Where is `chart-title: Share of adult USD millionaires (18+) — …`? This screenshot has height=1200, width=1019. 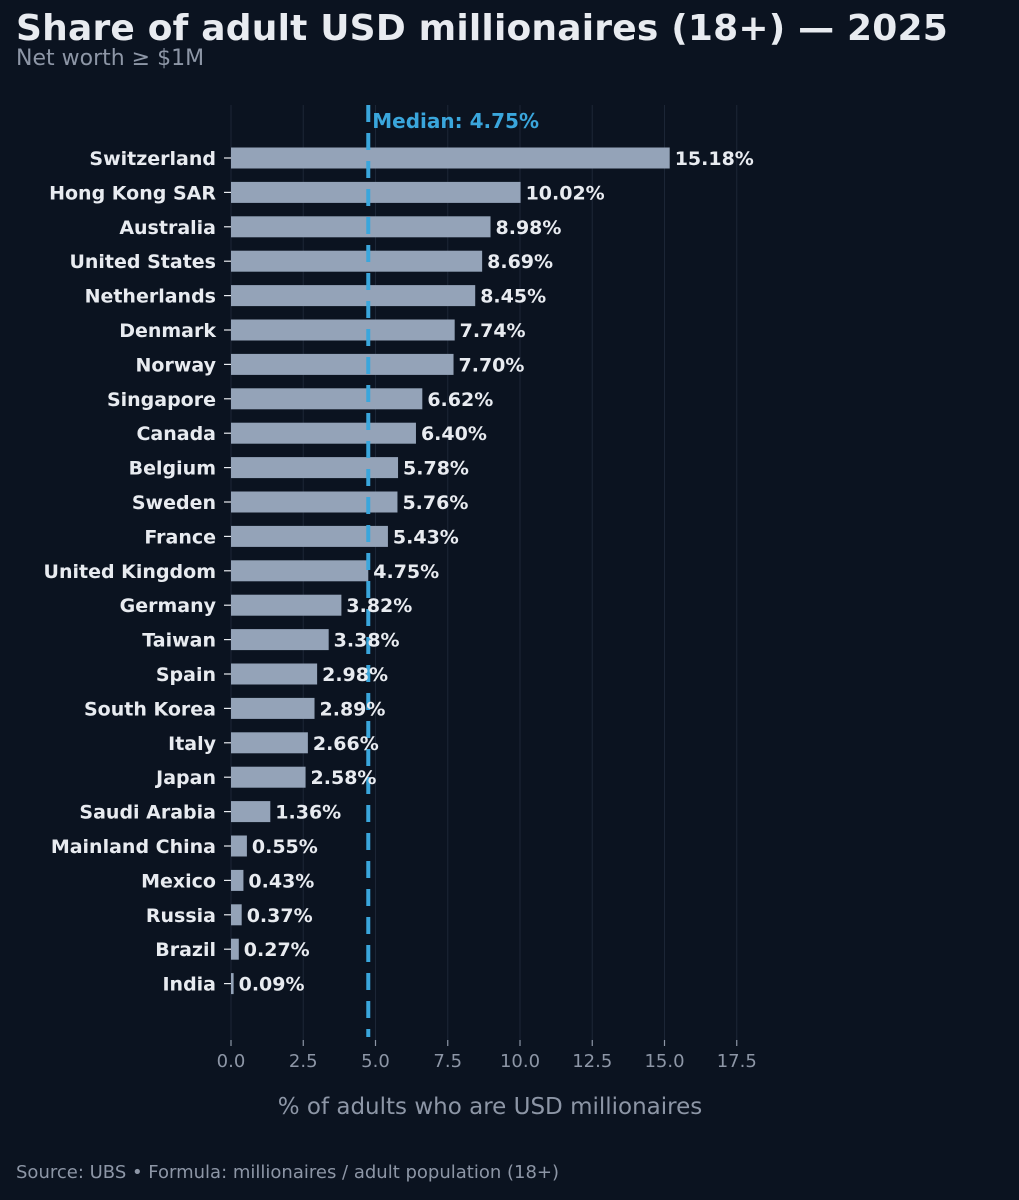 chart-title: Share of adult USD millionaires (18+) — … is located at coordinates (482, 28).